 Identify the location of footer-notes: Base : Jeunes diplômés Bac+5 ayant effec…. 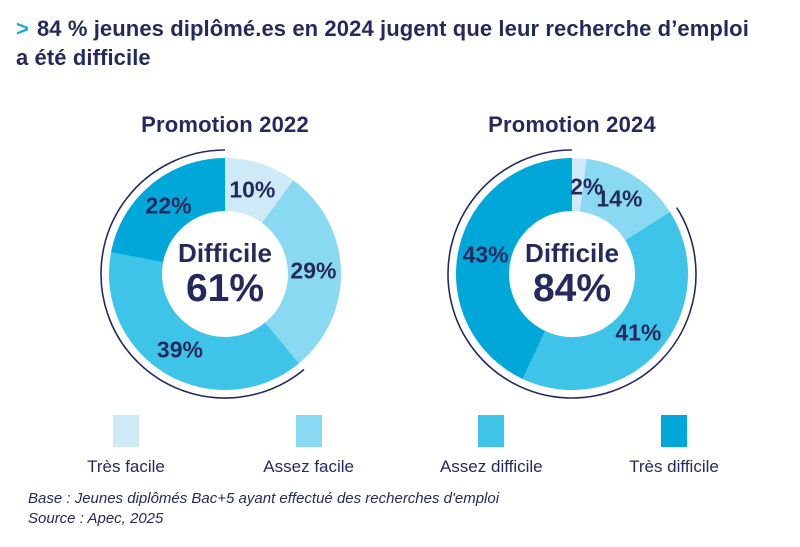
(263, 509).